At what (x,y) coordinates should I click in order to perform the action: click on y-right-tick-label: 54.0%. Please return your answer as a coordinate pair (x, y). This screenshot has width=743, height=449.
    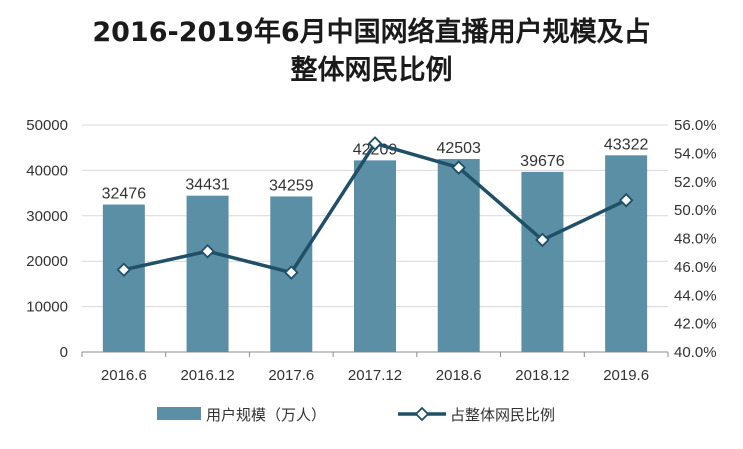
    Looking at the image, I should click on (695, 153).